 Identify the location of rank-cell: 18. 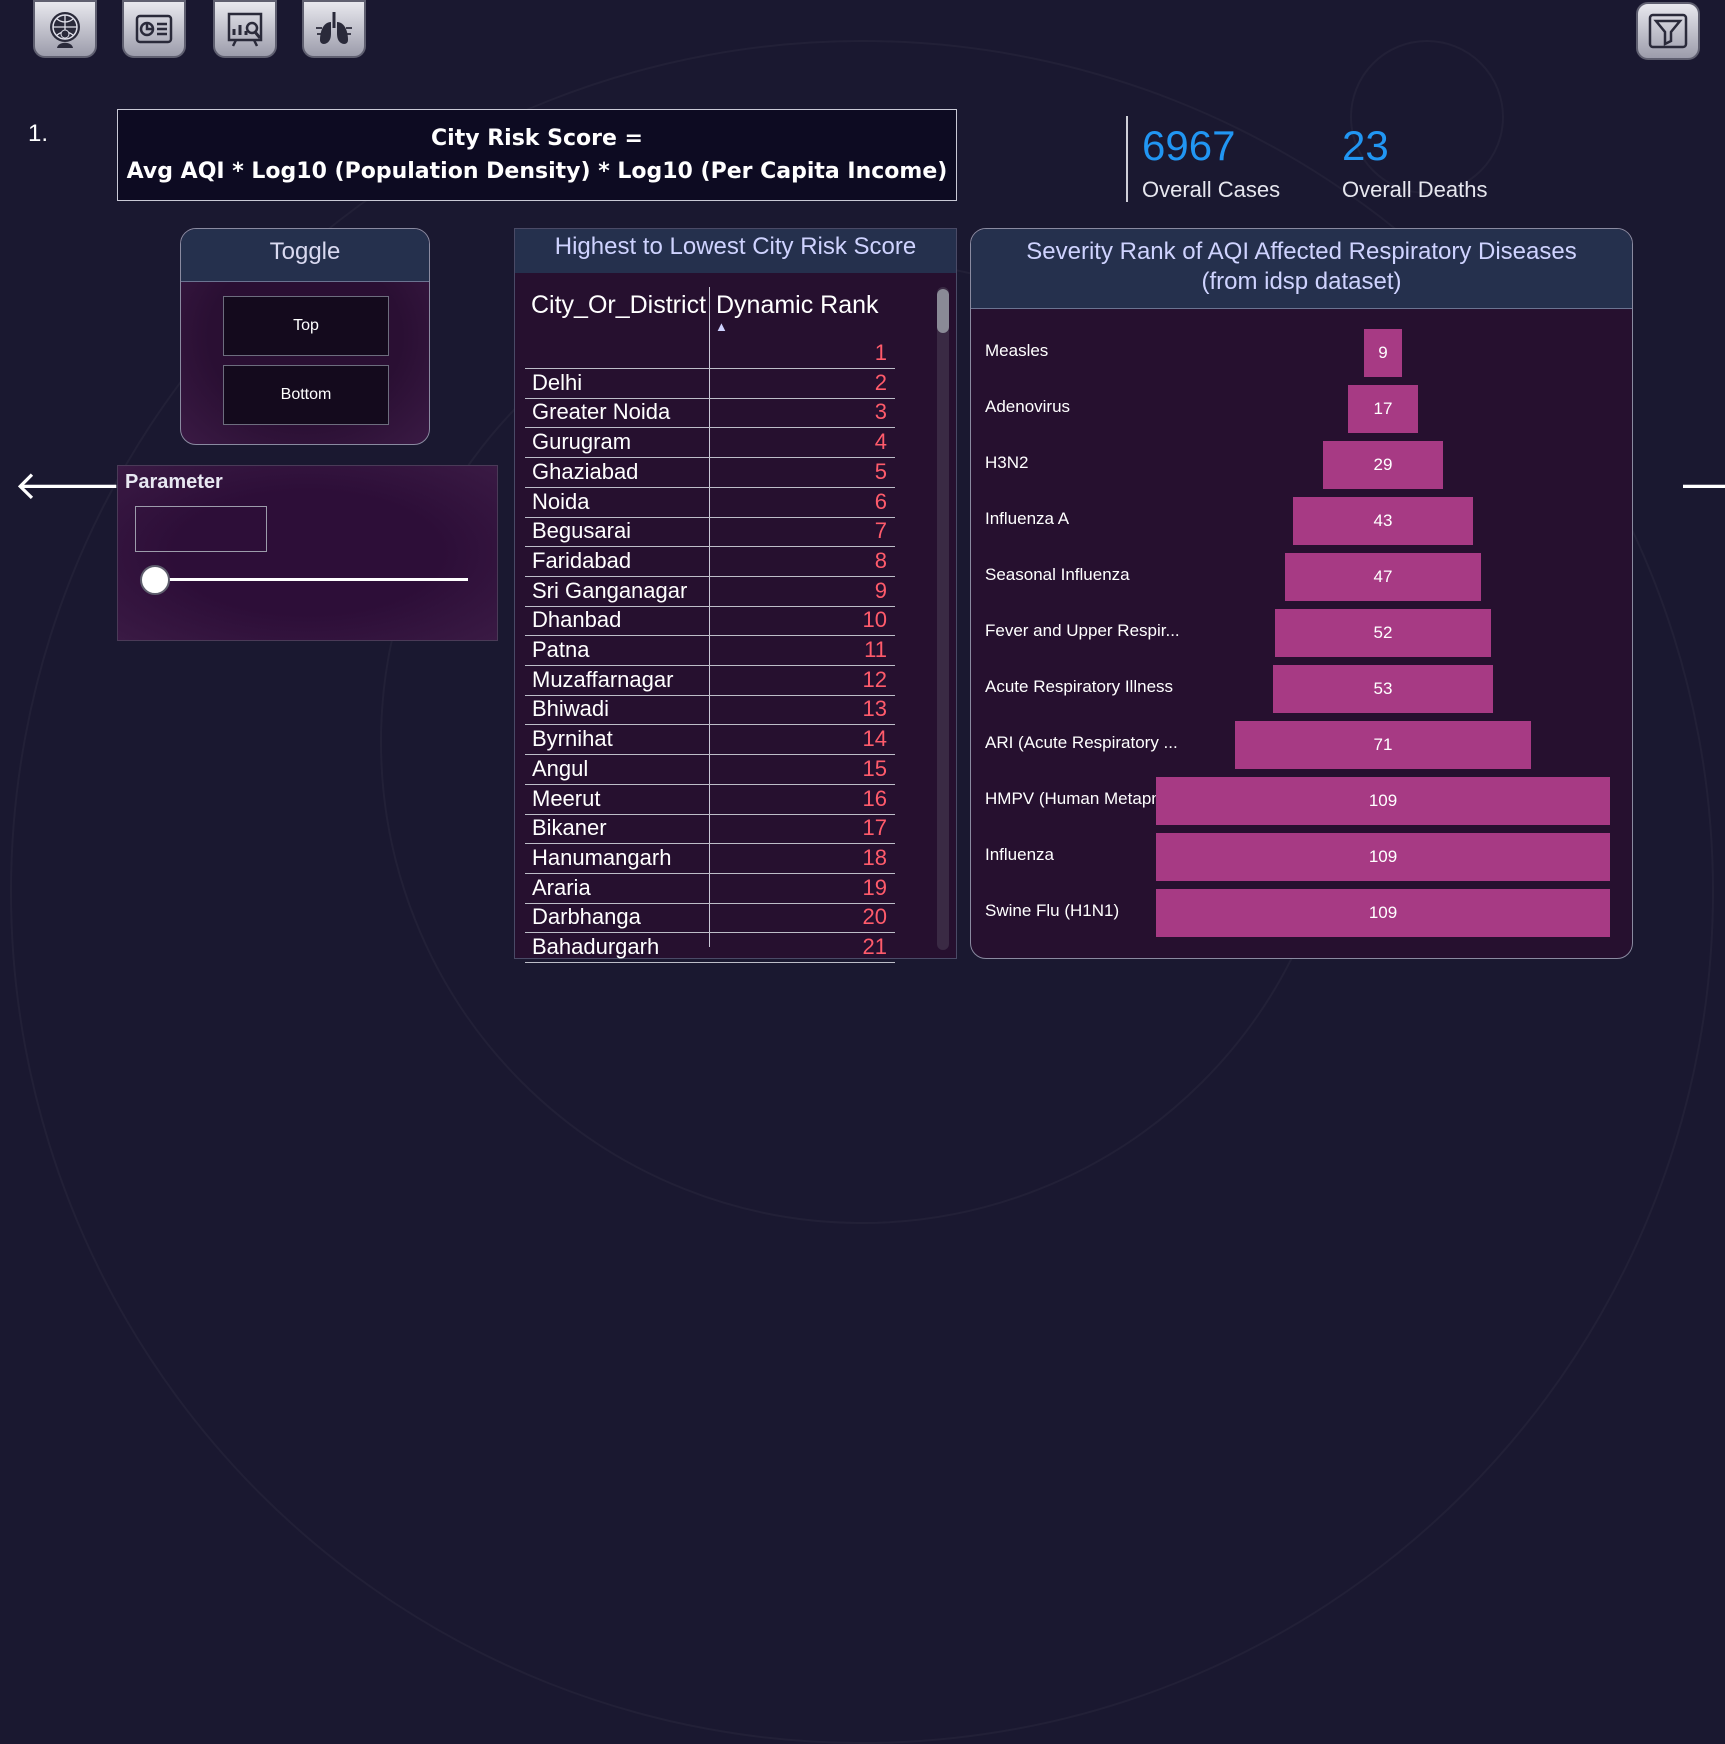
(874, 857).